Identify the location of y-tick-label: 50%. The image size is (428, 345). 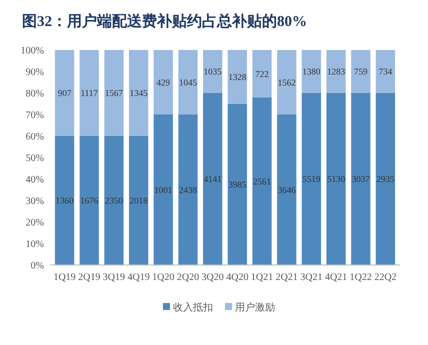
(35, 158).